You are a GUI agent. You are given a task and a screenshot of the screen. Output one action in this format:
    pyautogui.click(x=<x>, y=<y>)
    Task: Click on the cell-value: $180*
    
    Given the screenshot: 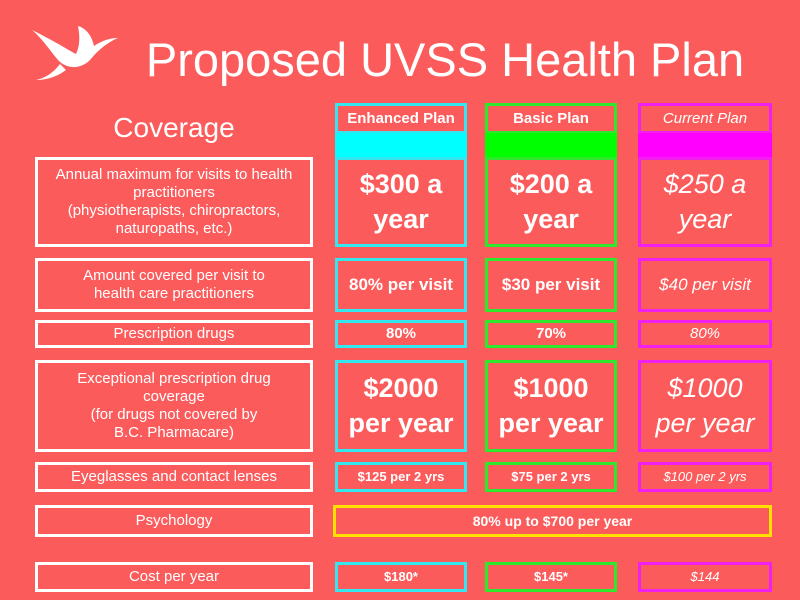 What is the action you would take?
    pyautogui.click(x=401, y=577)
    